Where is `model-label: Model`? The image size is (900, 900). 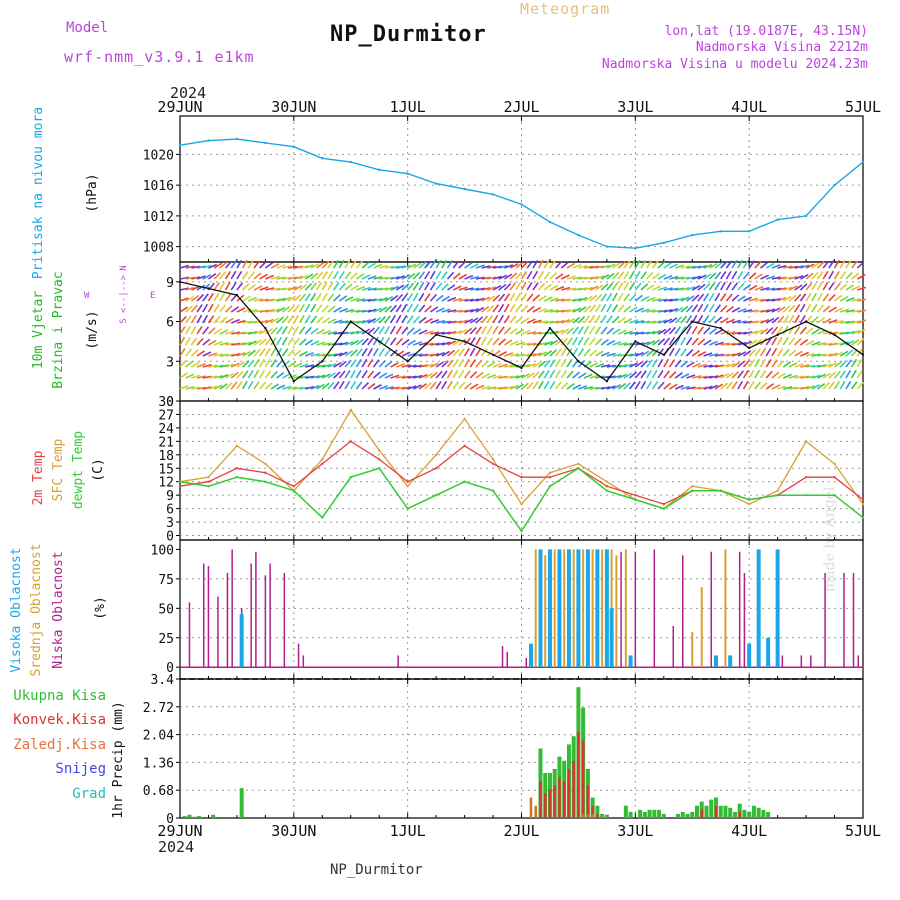
model-label: Model is located at coordinates (87, 28).